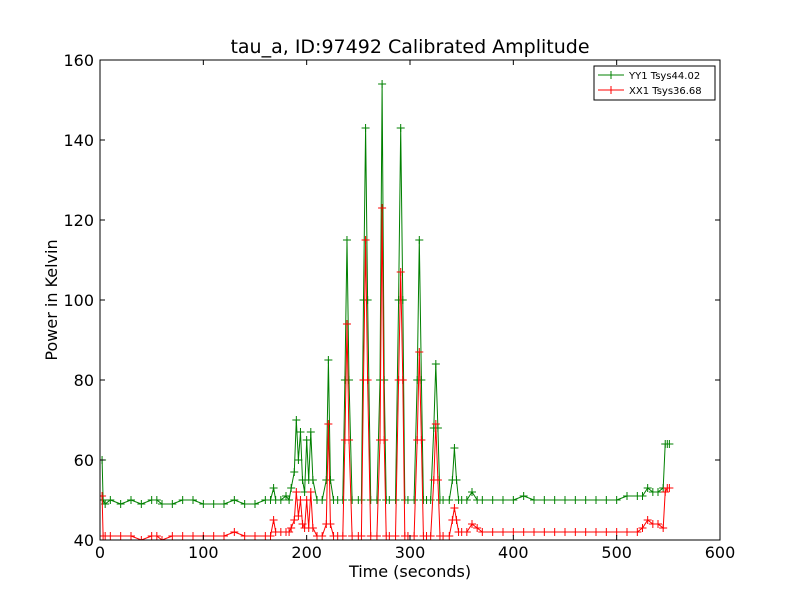  What do you see at coordinates (513, 552) in the screenshot?
I see `x-tick-label: 400` at bounding box center [513, 552].